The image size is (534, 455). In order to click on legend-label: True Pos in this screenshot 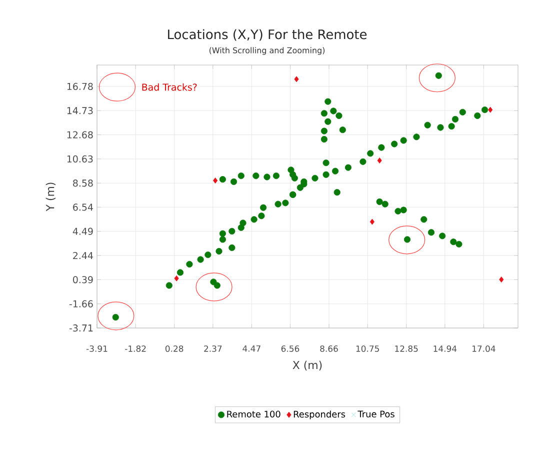, I will do `click(376, 414)`.